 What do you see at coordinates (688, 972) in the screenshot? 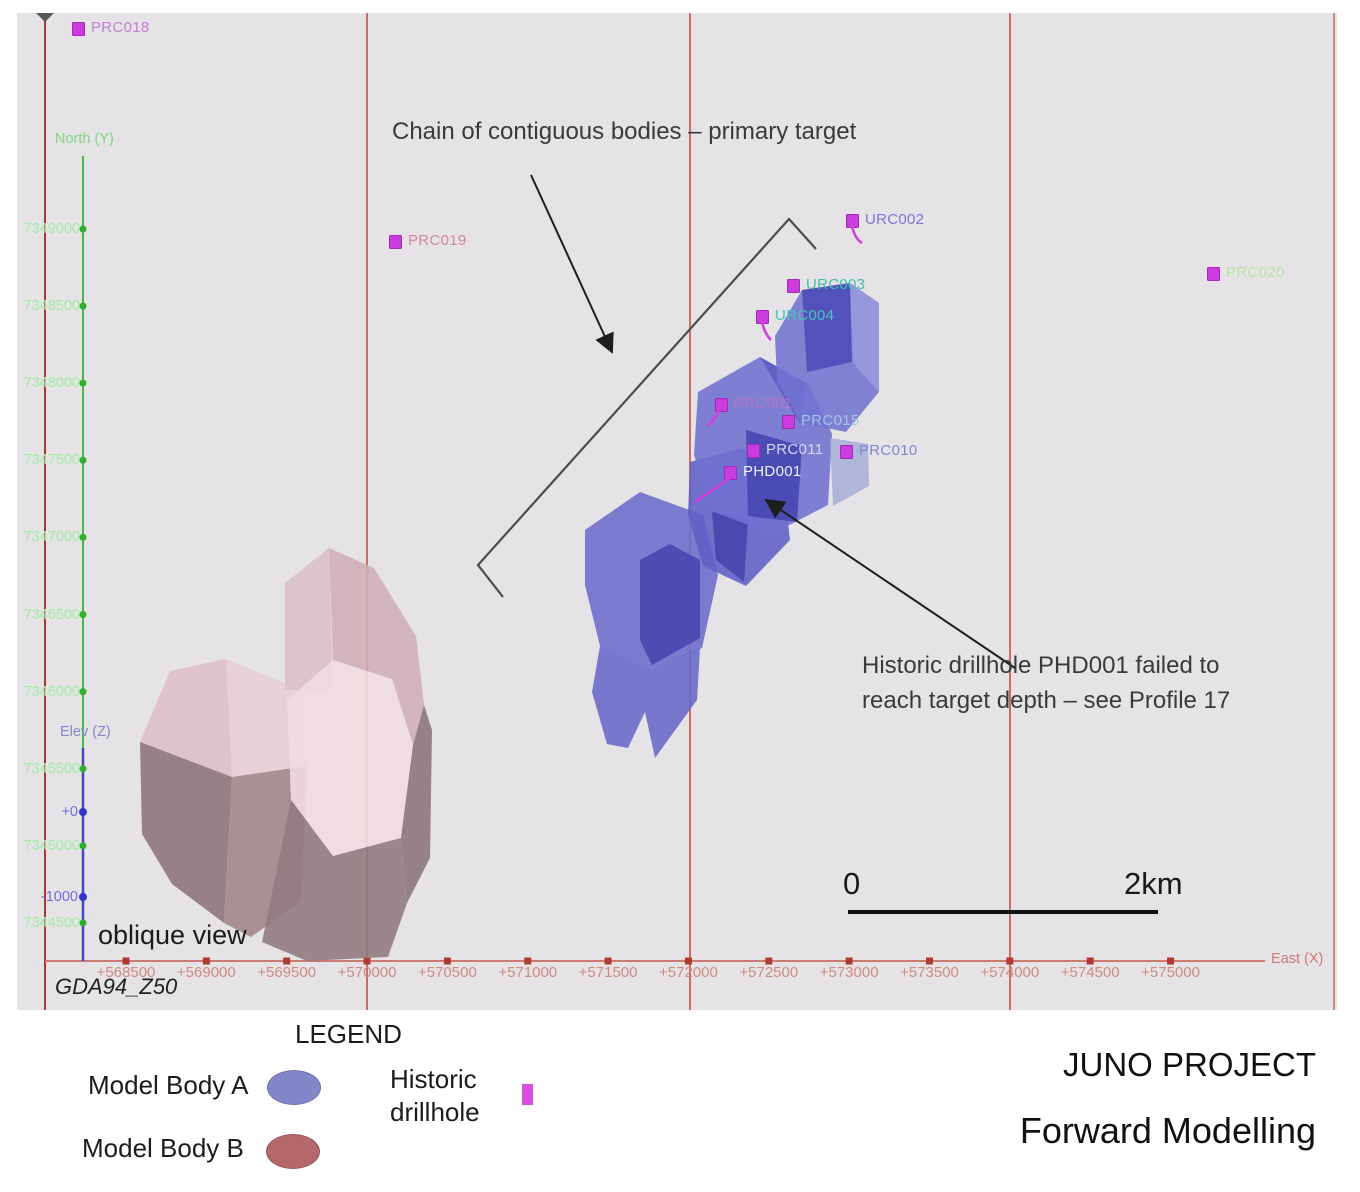
I see `east-tick-label: +572000` at bounding box center [688, 972].